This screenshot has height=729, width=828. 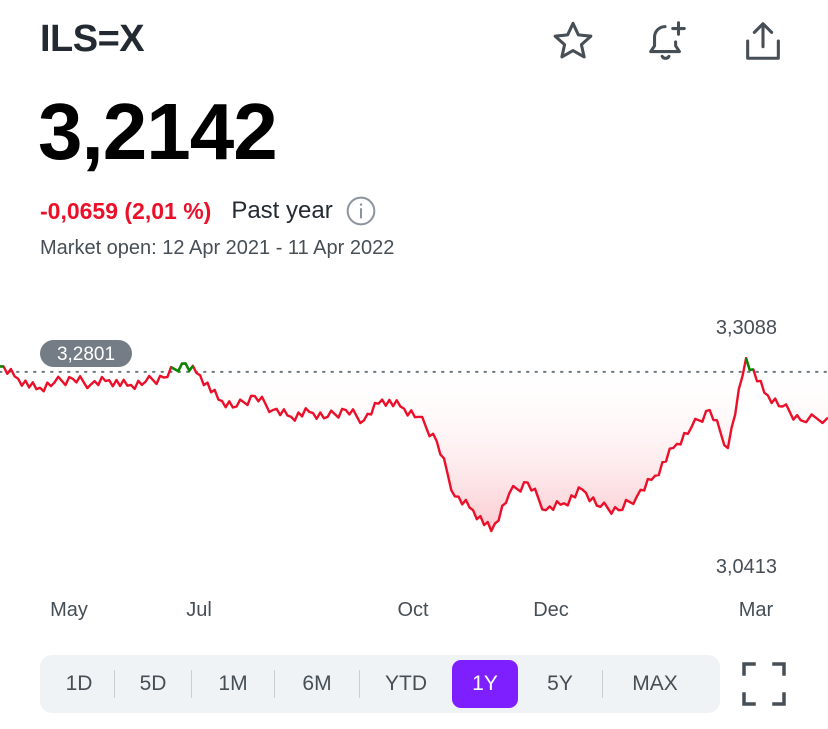 I want to click on reference-badge: 3,2801, so click(x=86, y=353).